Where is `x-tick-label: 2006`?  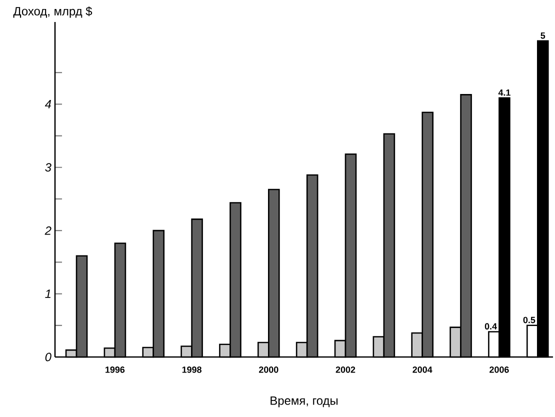 x-tick-label: 2006 is located at coordinates (499, 369).